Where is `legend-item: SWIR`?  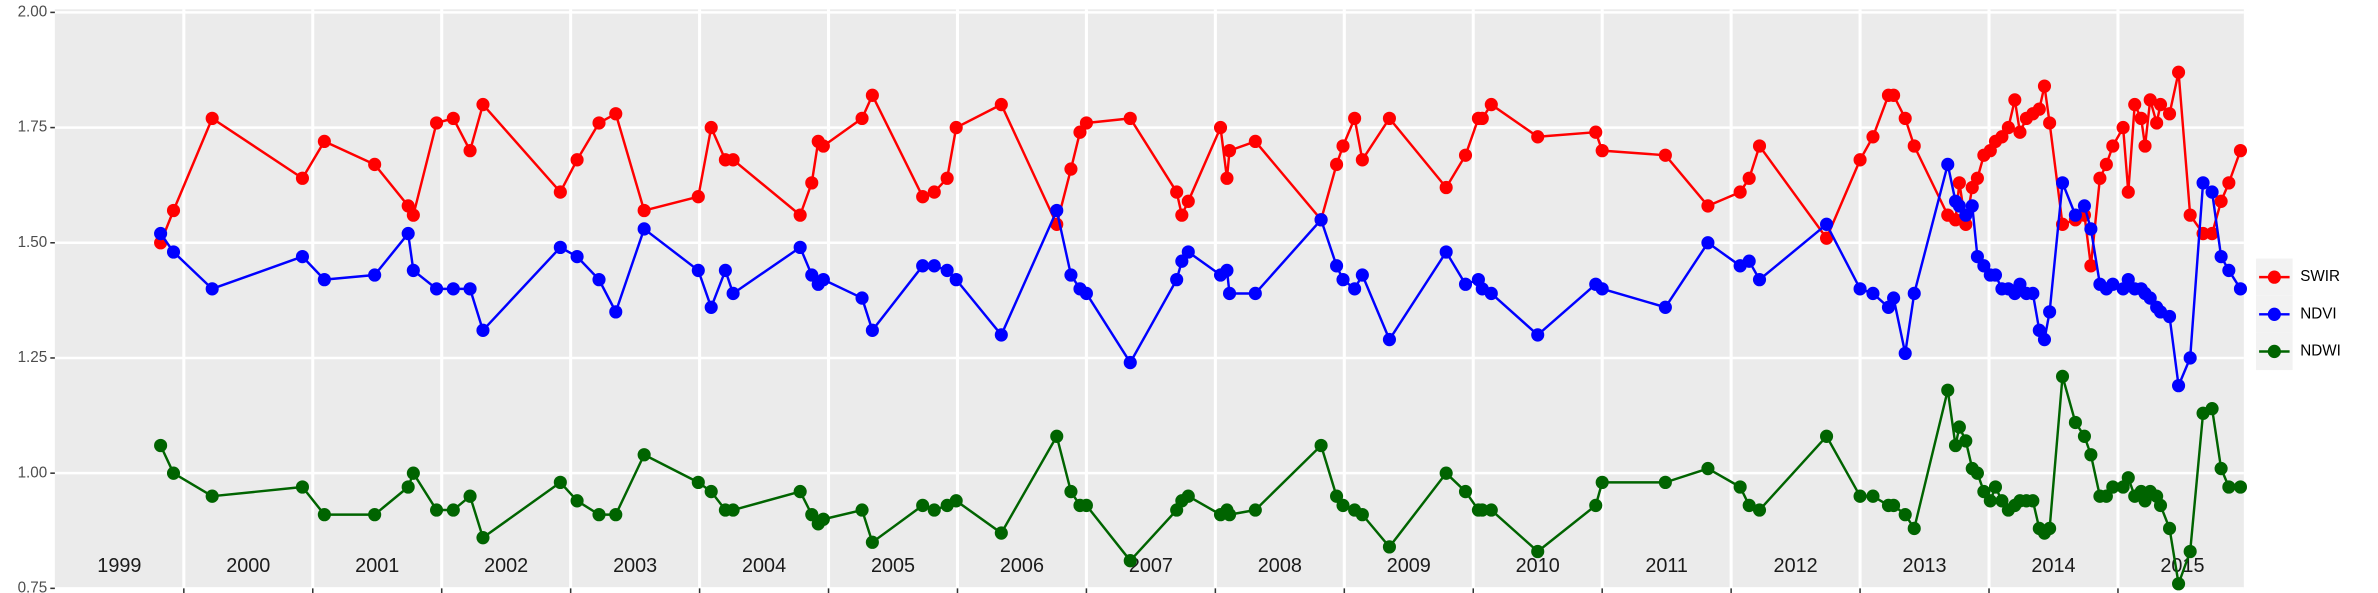
legend-item: SWIR is located at coordinates (2298, 277).